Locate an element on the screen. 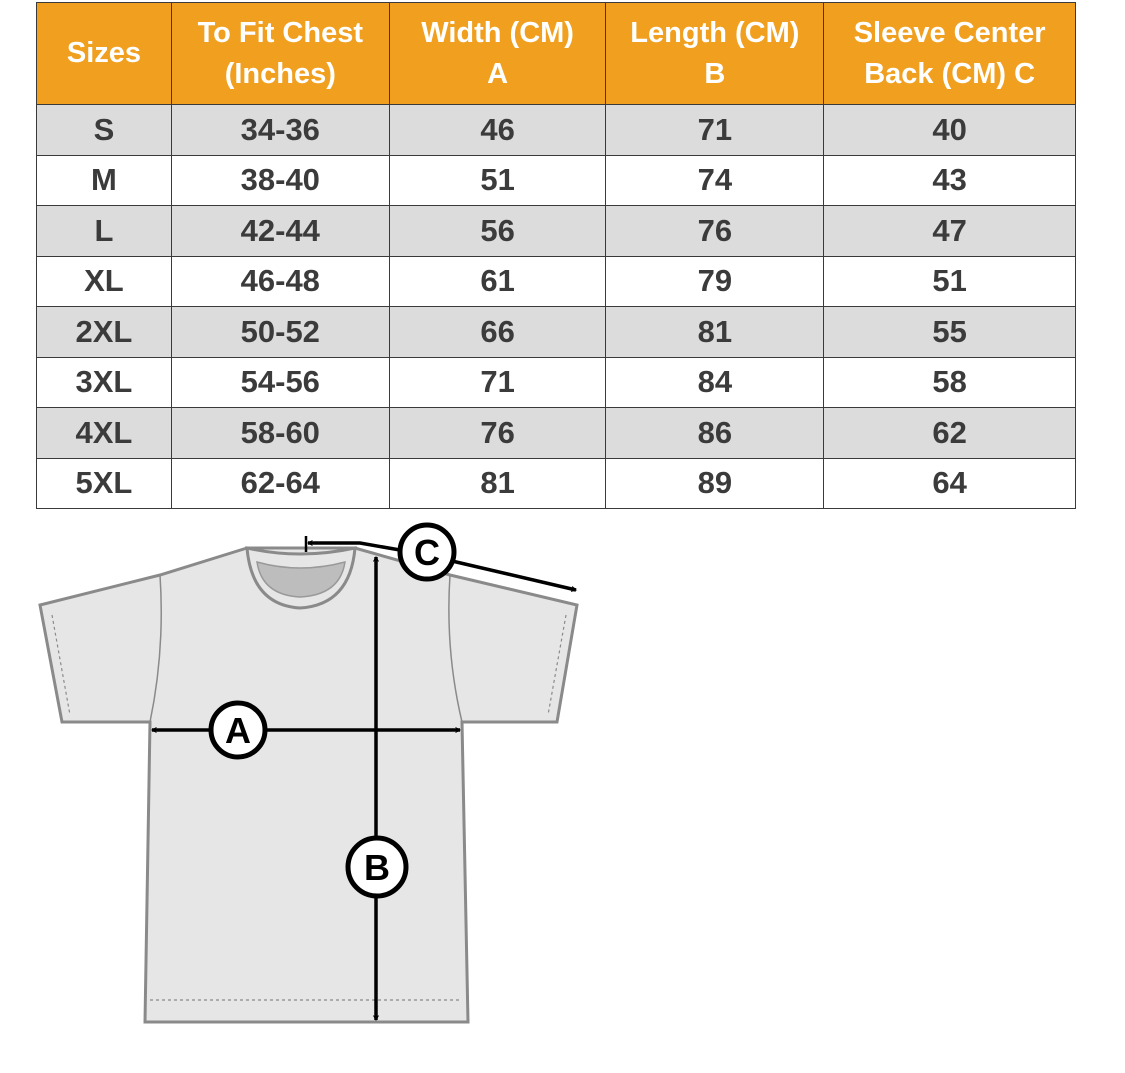 The height and width of the screenshot is (1073, 1125). cell-chest: 46-48 is located at coordinates (280, 281).